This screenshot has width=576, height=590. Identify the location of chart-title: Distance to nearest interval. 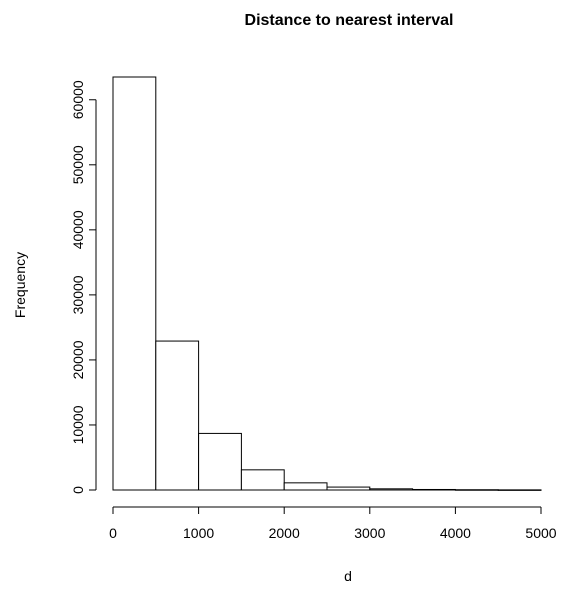
(349, 20).